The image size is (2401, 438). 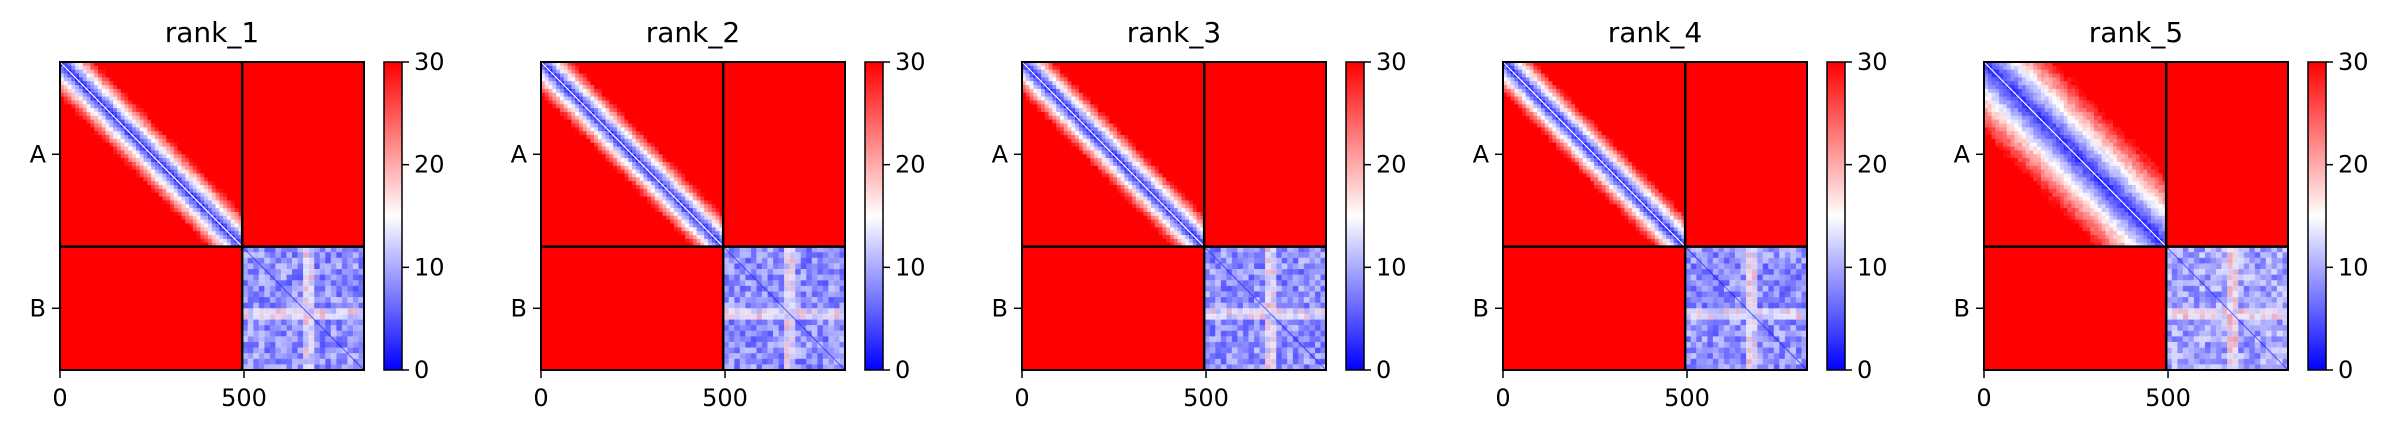 I want to click on panel-title: rank_5, so click(x=2136, y=32).